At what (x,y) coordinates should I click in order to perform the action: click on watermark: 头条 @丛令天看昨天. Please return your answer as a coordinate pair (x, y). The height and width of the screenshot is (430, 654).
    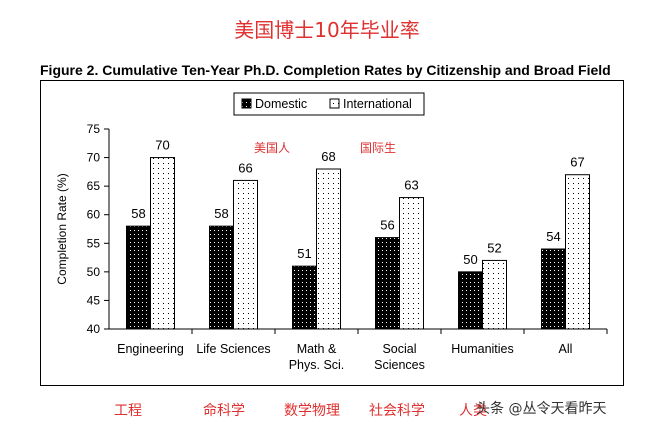
    Looking at the image, I should click on (541, 409).